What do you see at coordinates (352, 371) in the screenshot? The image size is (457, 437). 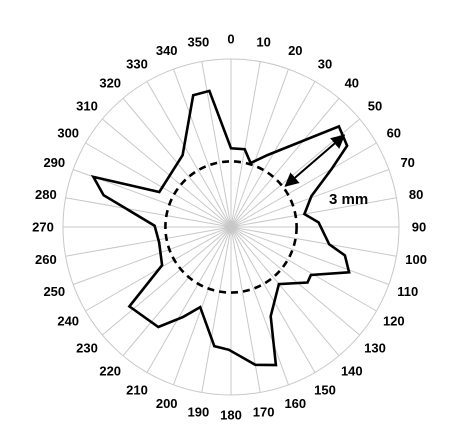 I see `angle-tick-label-140: 140` at bounding box center [352, 371].